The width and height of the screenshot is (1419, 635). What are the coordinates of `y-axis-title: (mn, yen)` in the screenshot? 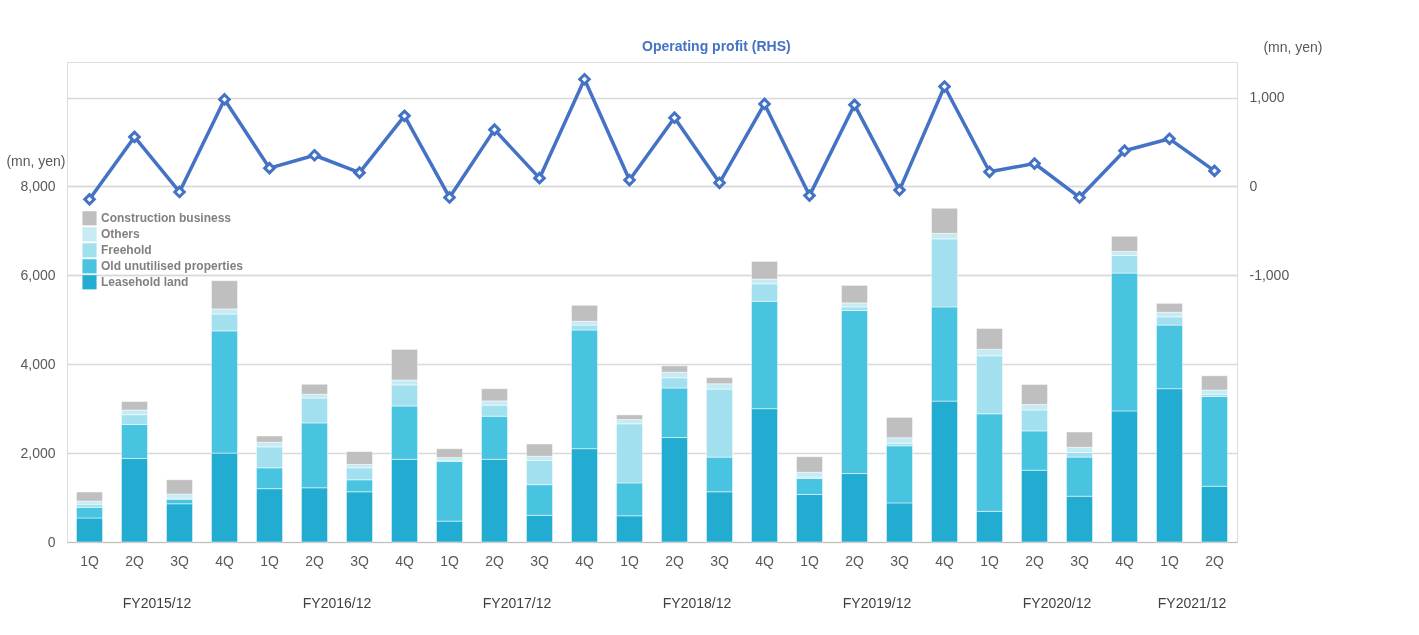 It's located at (36, 160).